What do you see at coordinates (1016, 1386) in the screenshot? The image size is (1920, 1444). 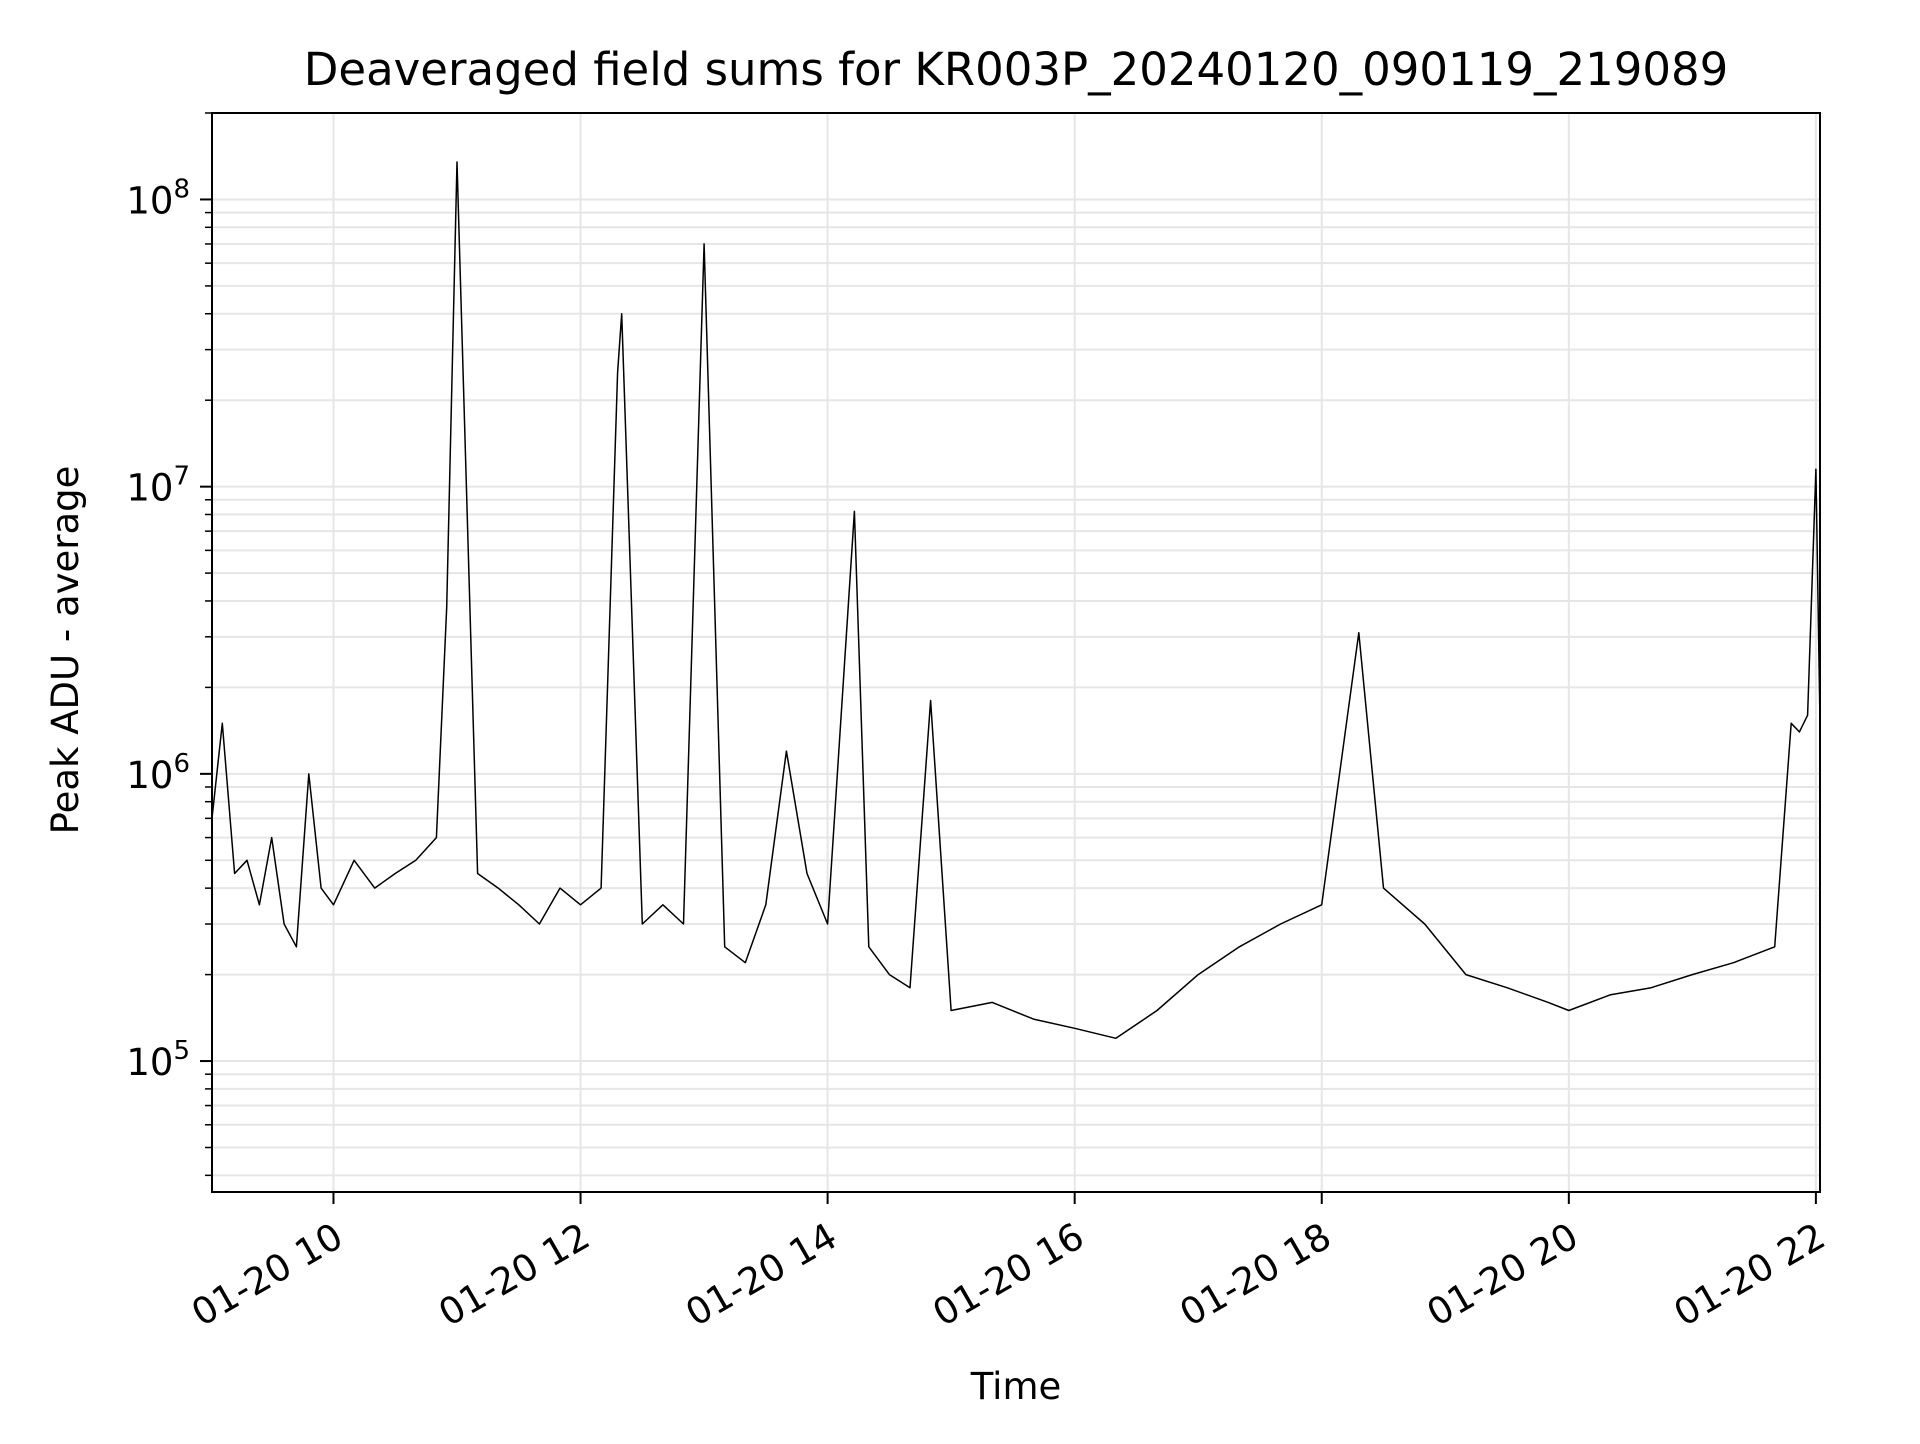 I see `x-axis-label: Time` at bounding box center [1016, 1386].